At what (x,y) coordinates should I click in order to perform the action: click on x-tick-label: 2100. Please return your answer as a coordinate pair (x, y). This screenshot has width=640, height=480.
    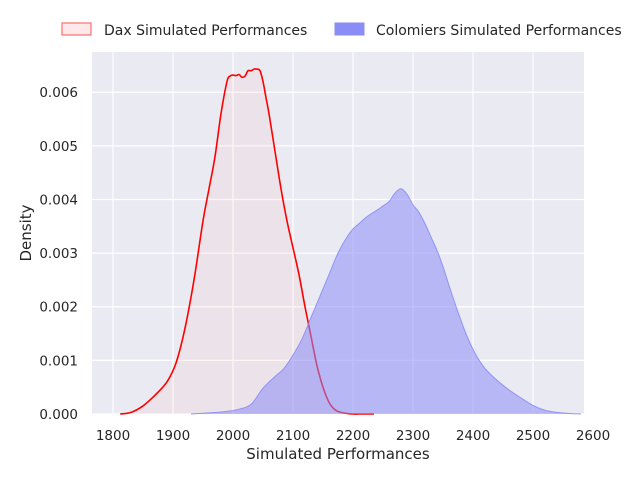
    Looking at the image, I should click on (293, 436).